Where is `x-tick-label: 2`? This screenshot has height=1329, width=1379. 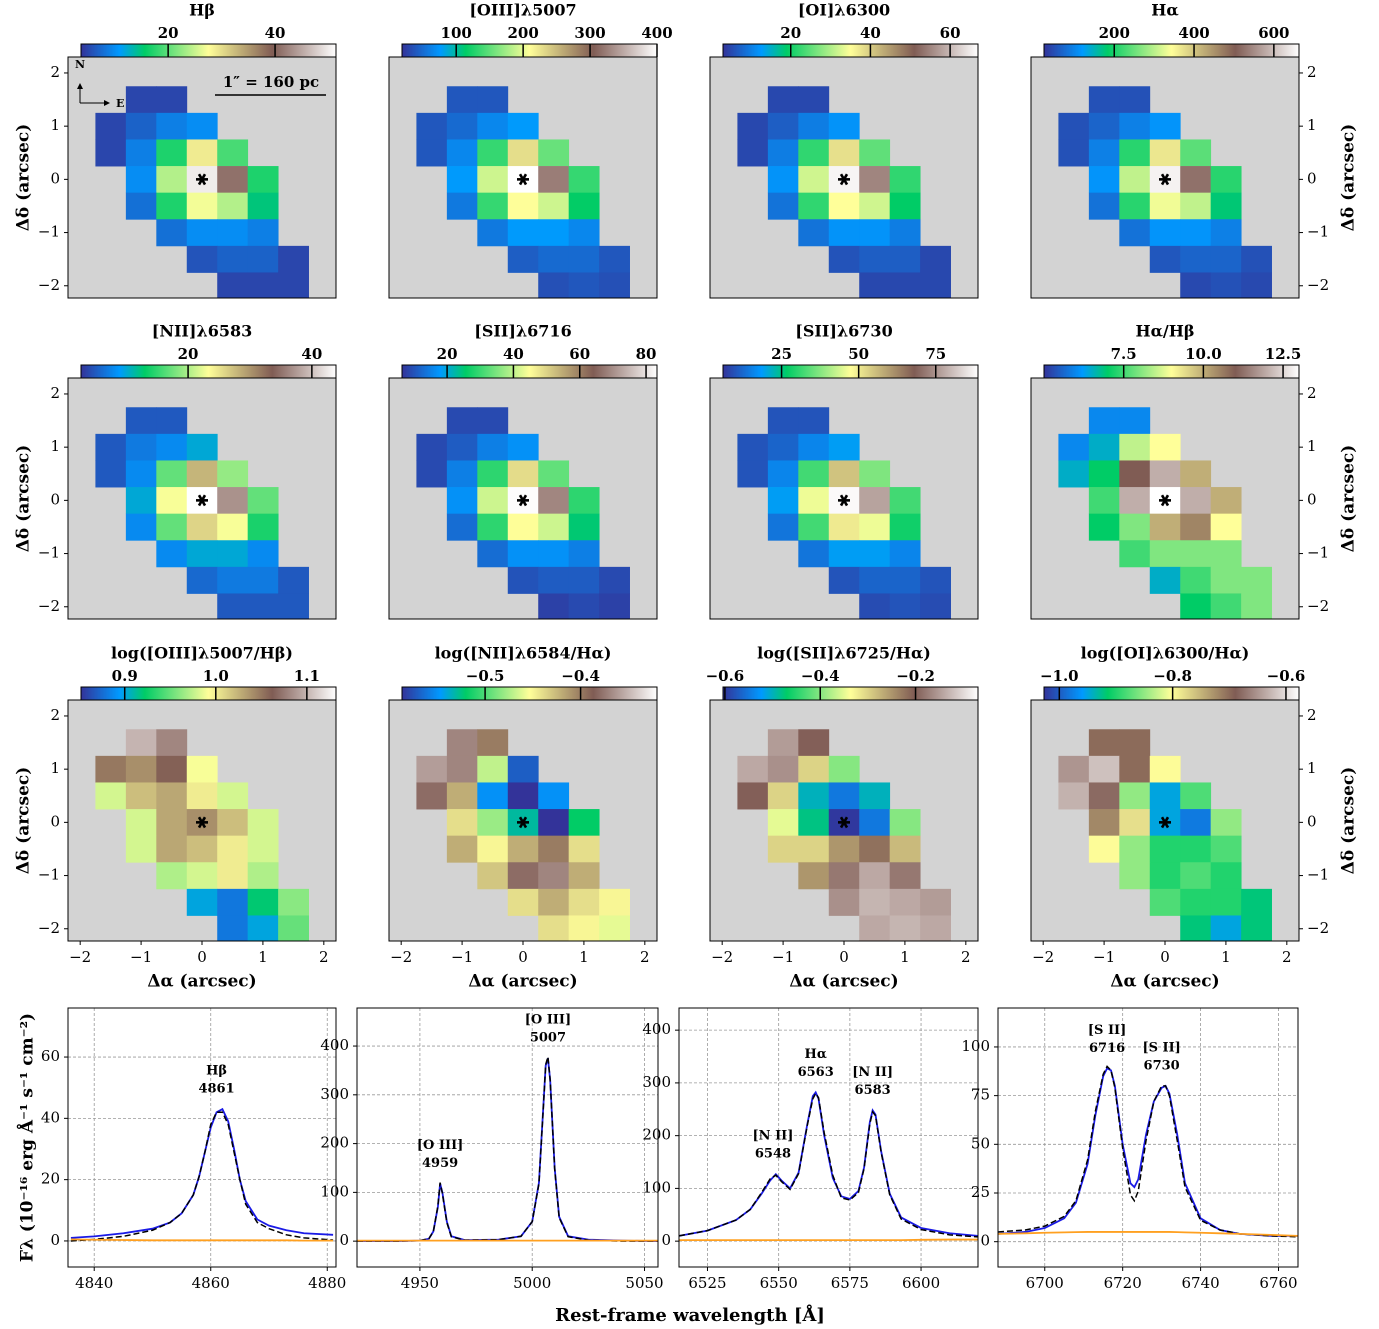
x-tick-label: 2 is located at coordinates (1287, 957).